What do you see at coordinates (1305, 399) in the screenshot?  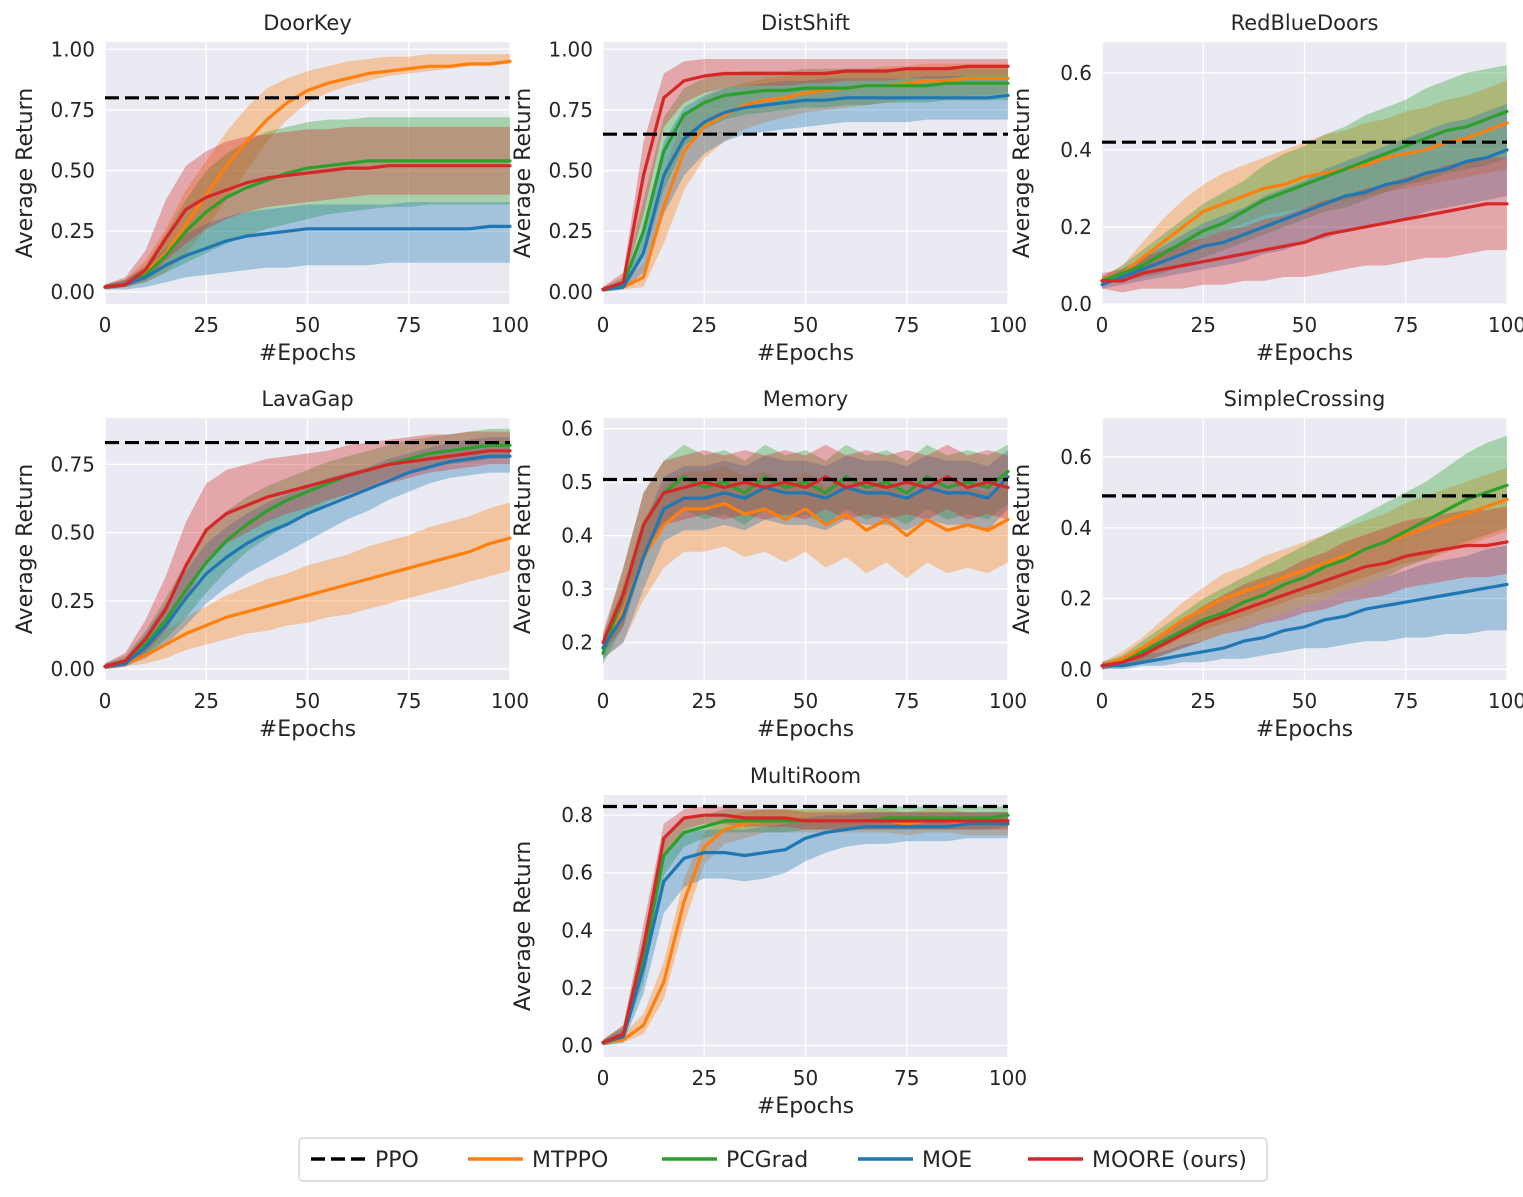 I see `panel-title: SimpleCrossing` at bounding box center [1305, 399].